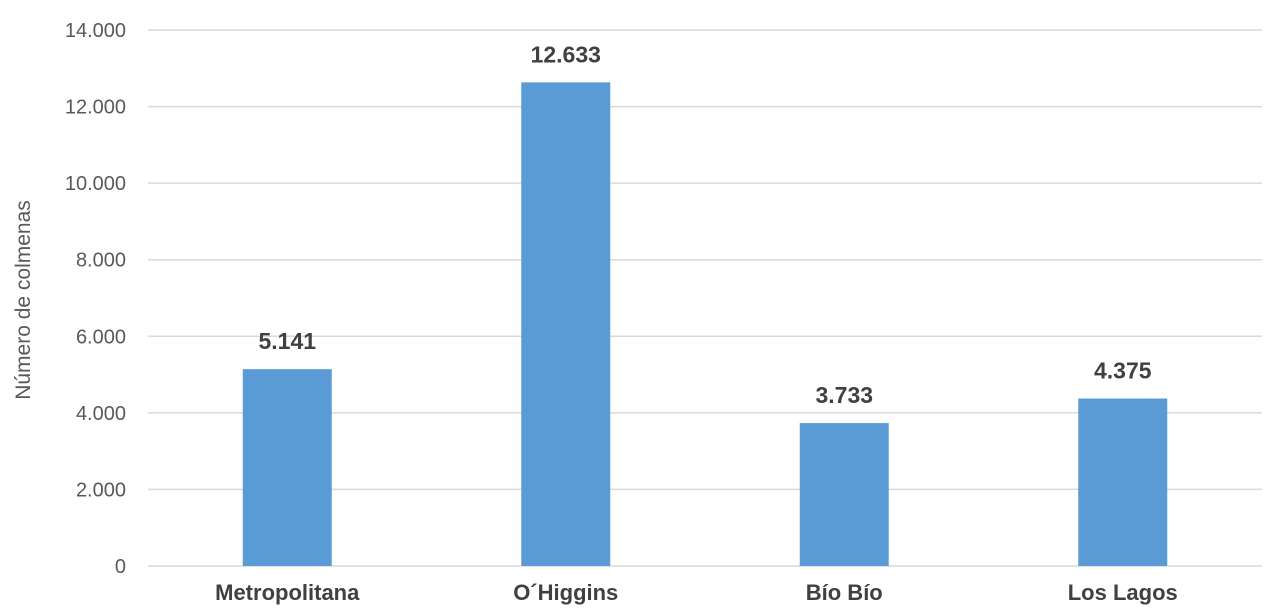 The width and height of the screenshot is (1270, 609). I want to click on data-label: 4.375, so click(1123, 371).